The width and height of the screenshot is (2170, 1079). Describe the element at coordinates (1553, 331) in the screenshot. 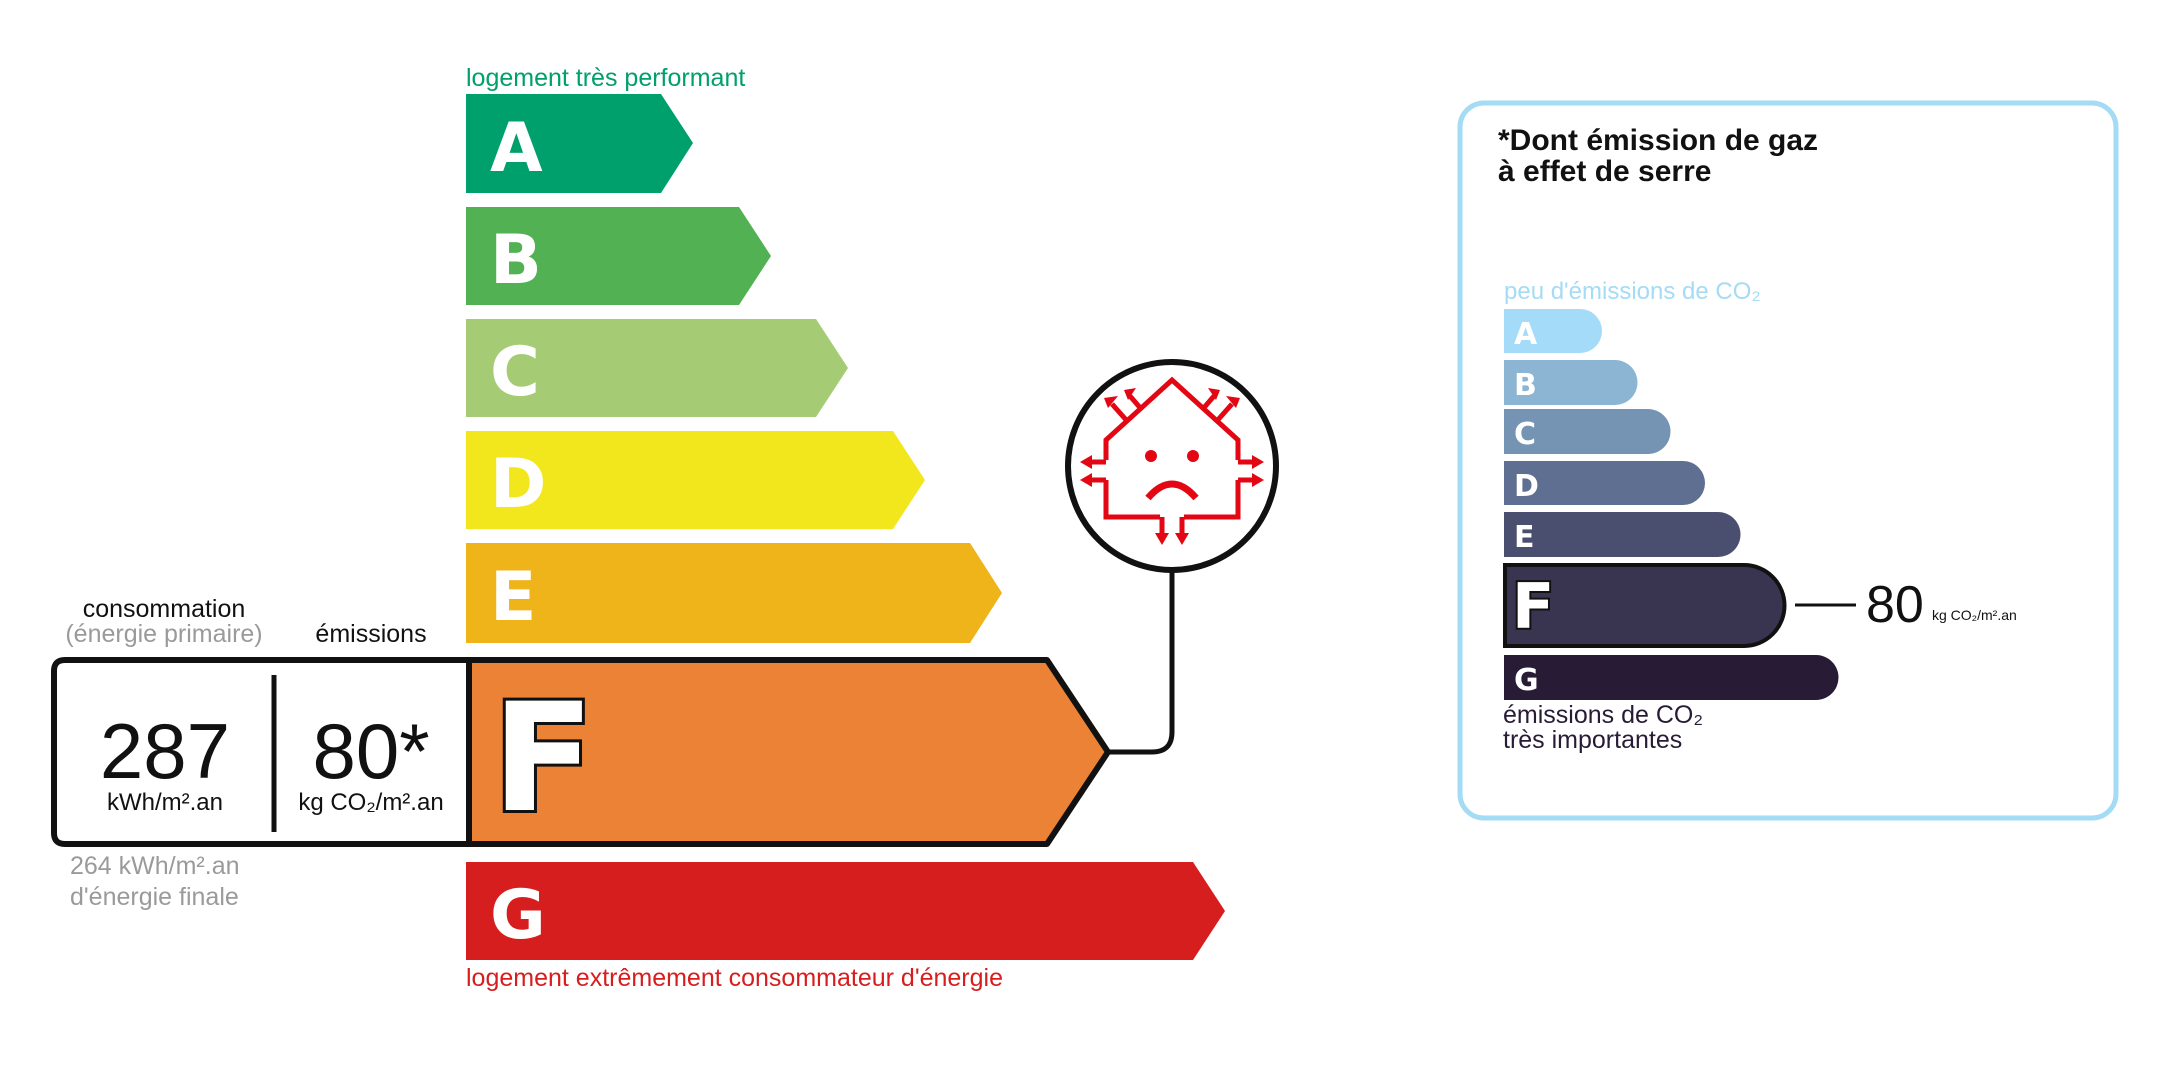

I see `ges-bar-a: A` at that location.